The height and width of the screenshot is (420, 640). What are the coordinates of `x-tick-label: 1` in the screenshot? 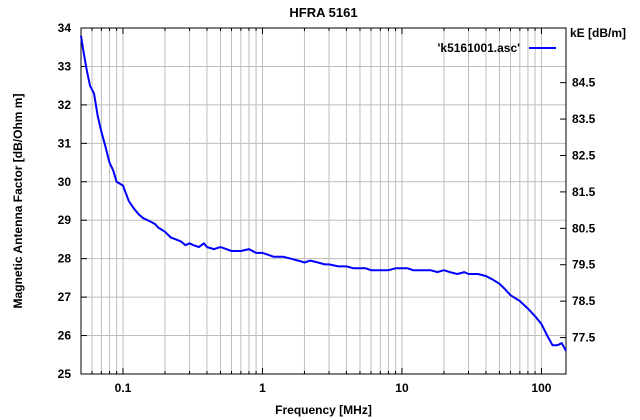 It's located at (262, 388).